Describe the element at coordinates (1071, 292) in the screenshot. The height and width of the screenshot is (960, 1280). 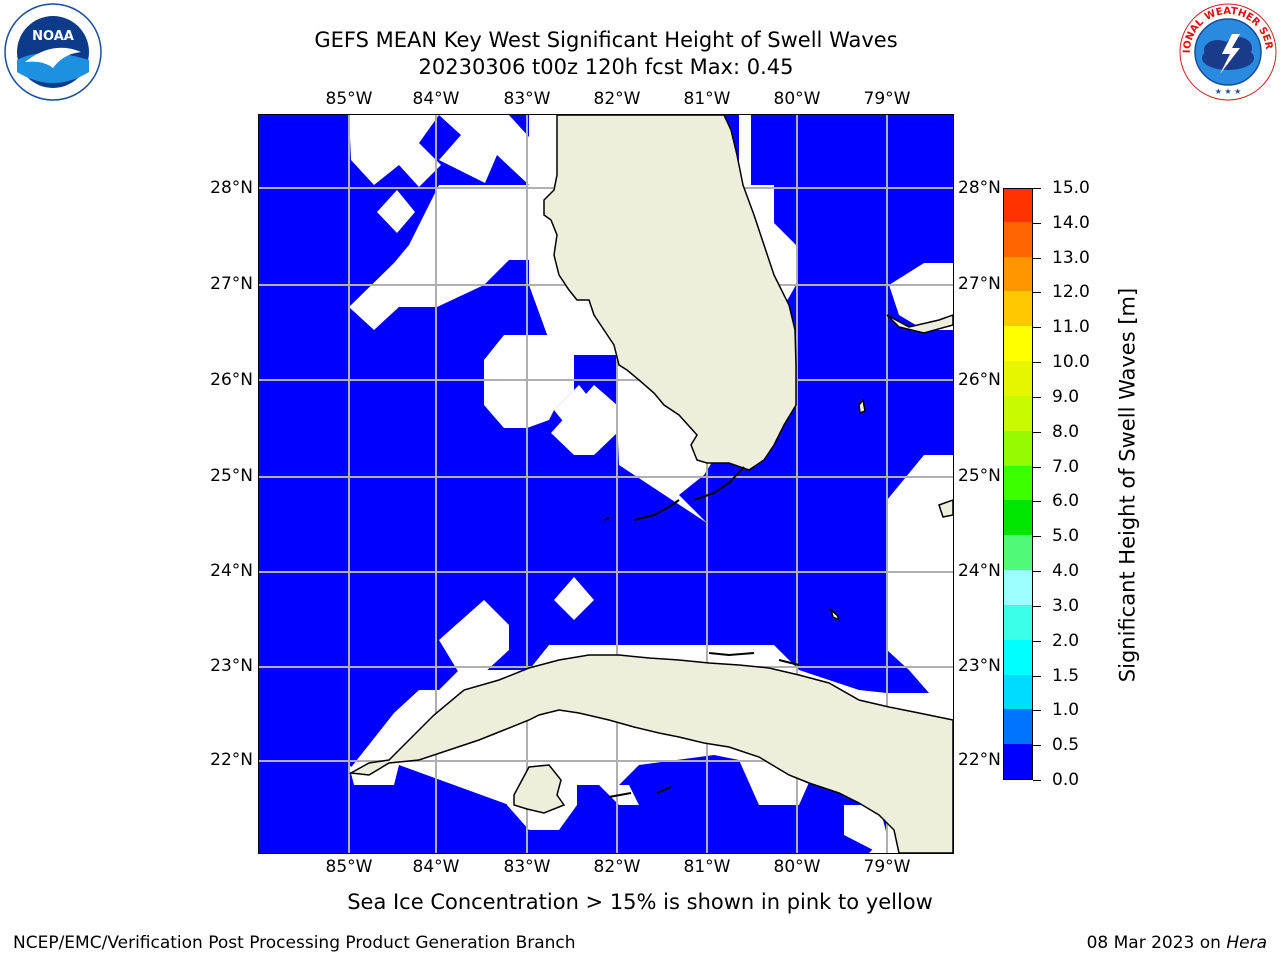
I see `colorbar-tick-label: 12.0` at that location.